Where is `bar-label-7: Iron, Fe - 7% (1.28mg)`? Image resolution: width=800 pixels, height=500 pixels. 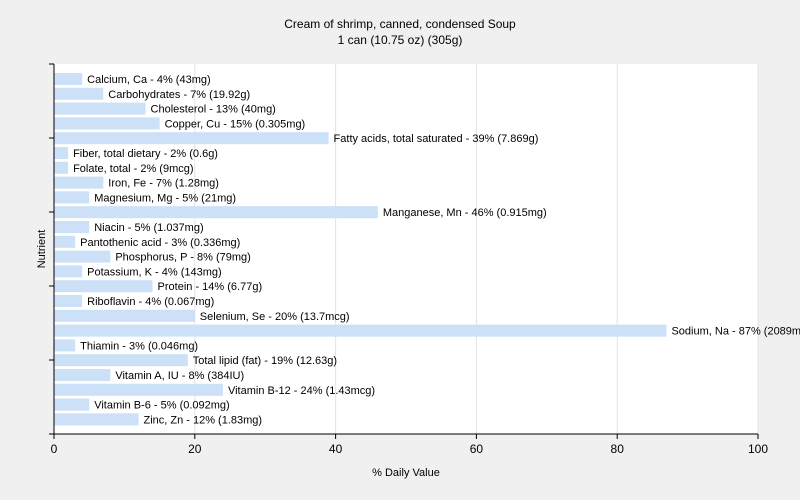 bar-label-7: Iron, Fe - 7% (1.28mg) is located at coordinates (163, 184).